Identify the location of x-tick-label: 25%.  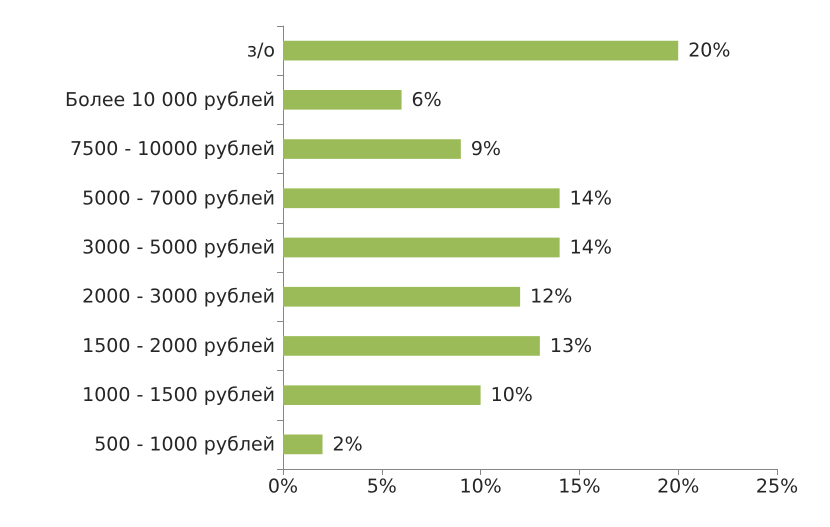
(777, 487).